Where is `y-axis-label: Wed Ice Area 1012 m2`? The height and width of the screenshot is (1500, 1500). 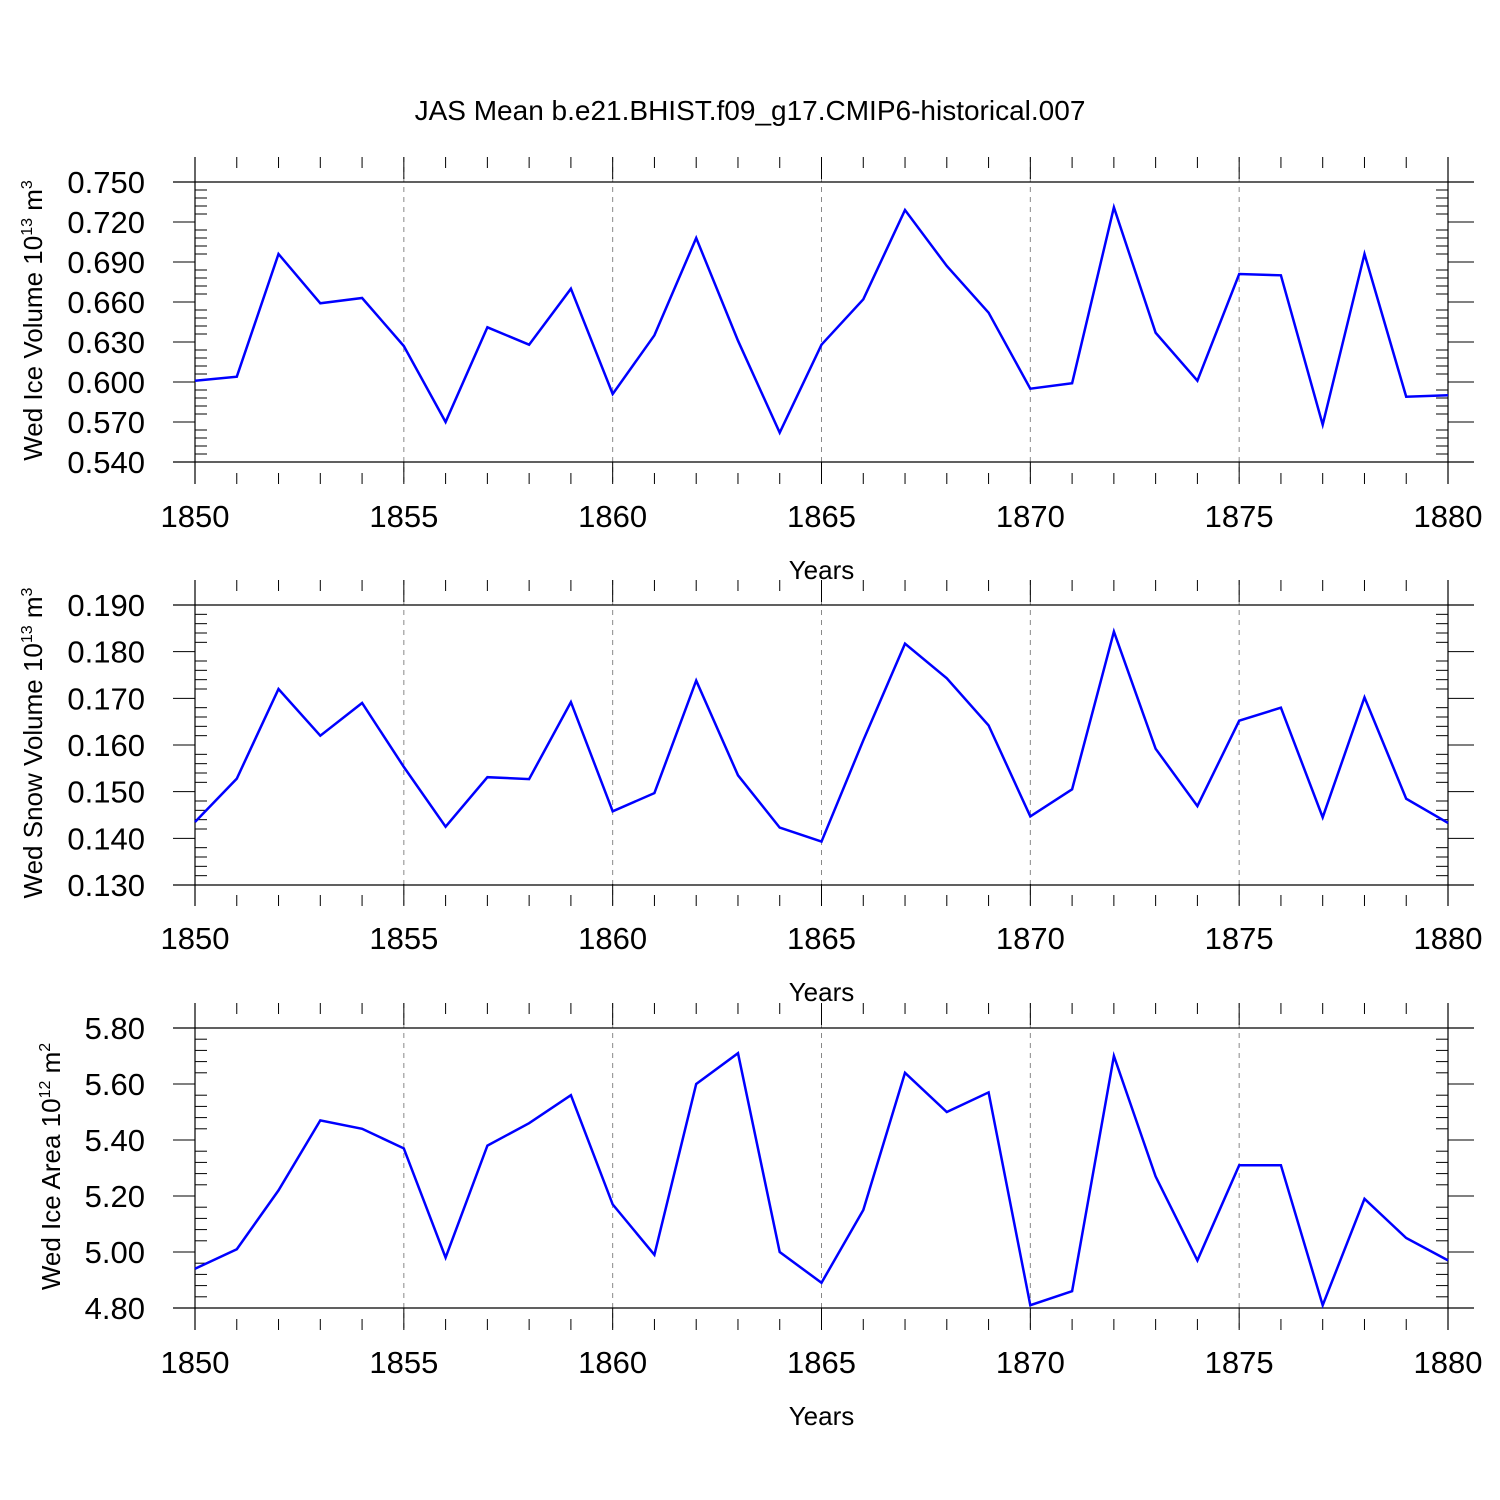
y-axis-label: Wed Ice Area 1012 m2 is located at coordinates (51, 1166).